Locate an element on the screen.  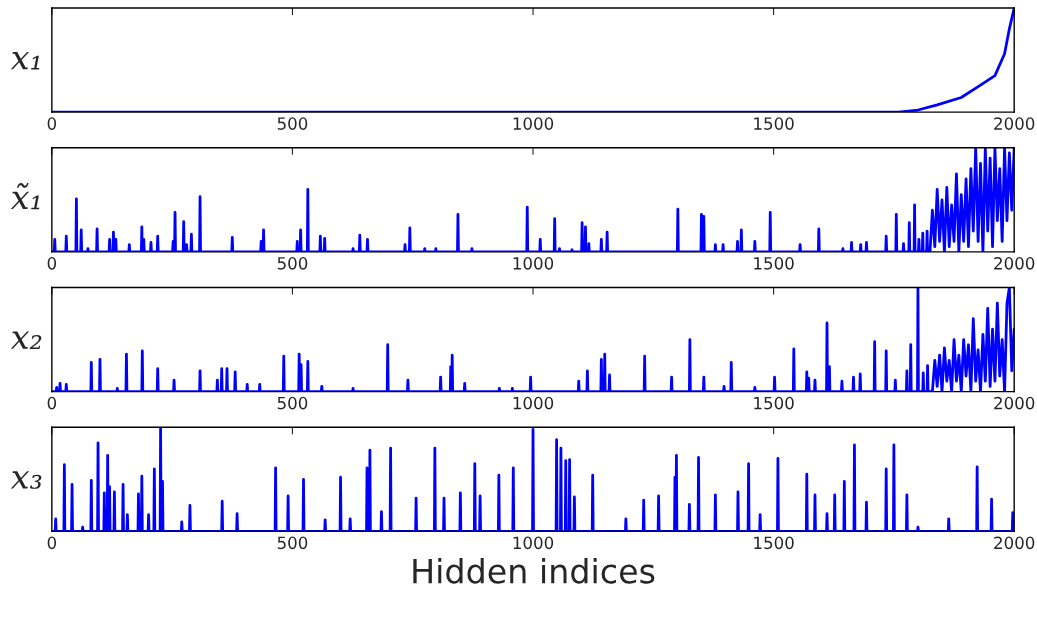
y-axis-title: x₃ is located at coordinates (26, 480).